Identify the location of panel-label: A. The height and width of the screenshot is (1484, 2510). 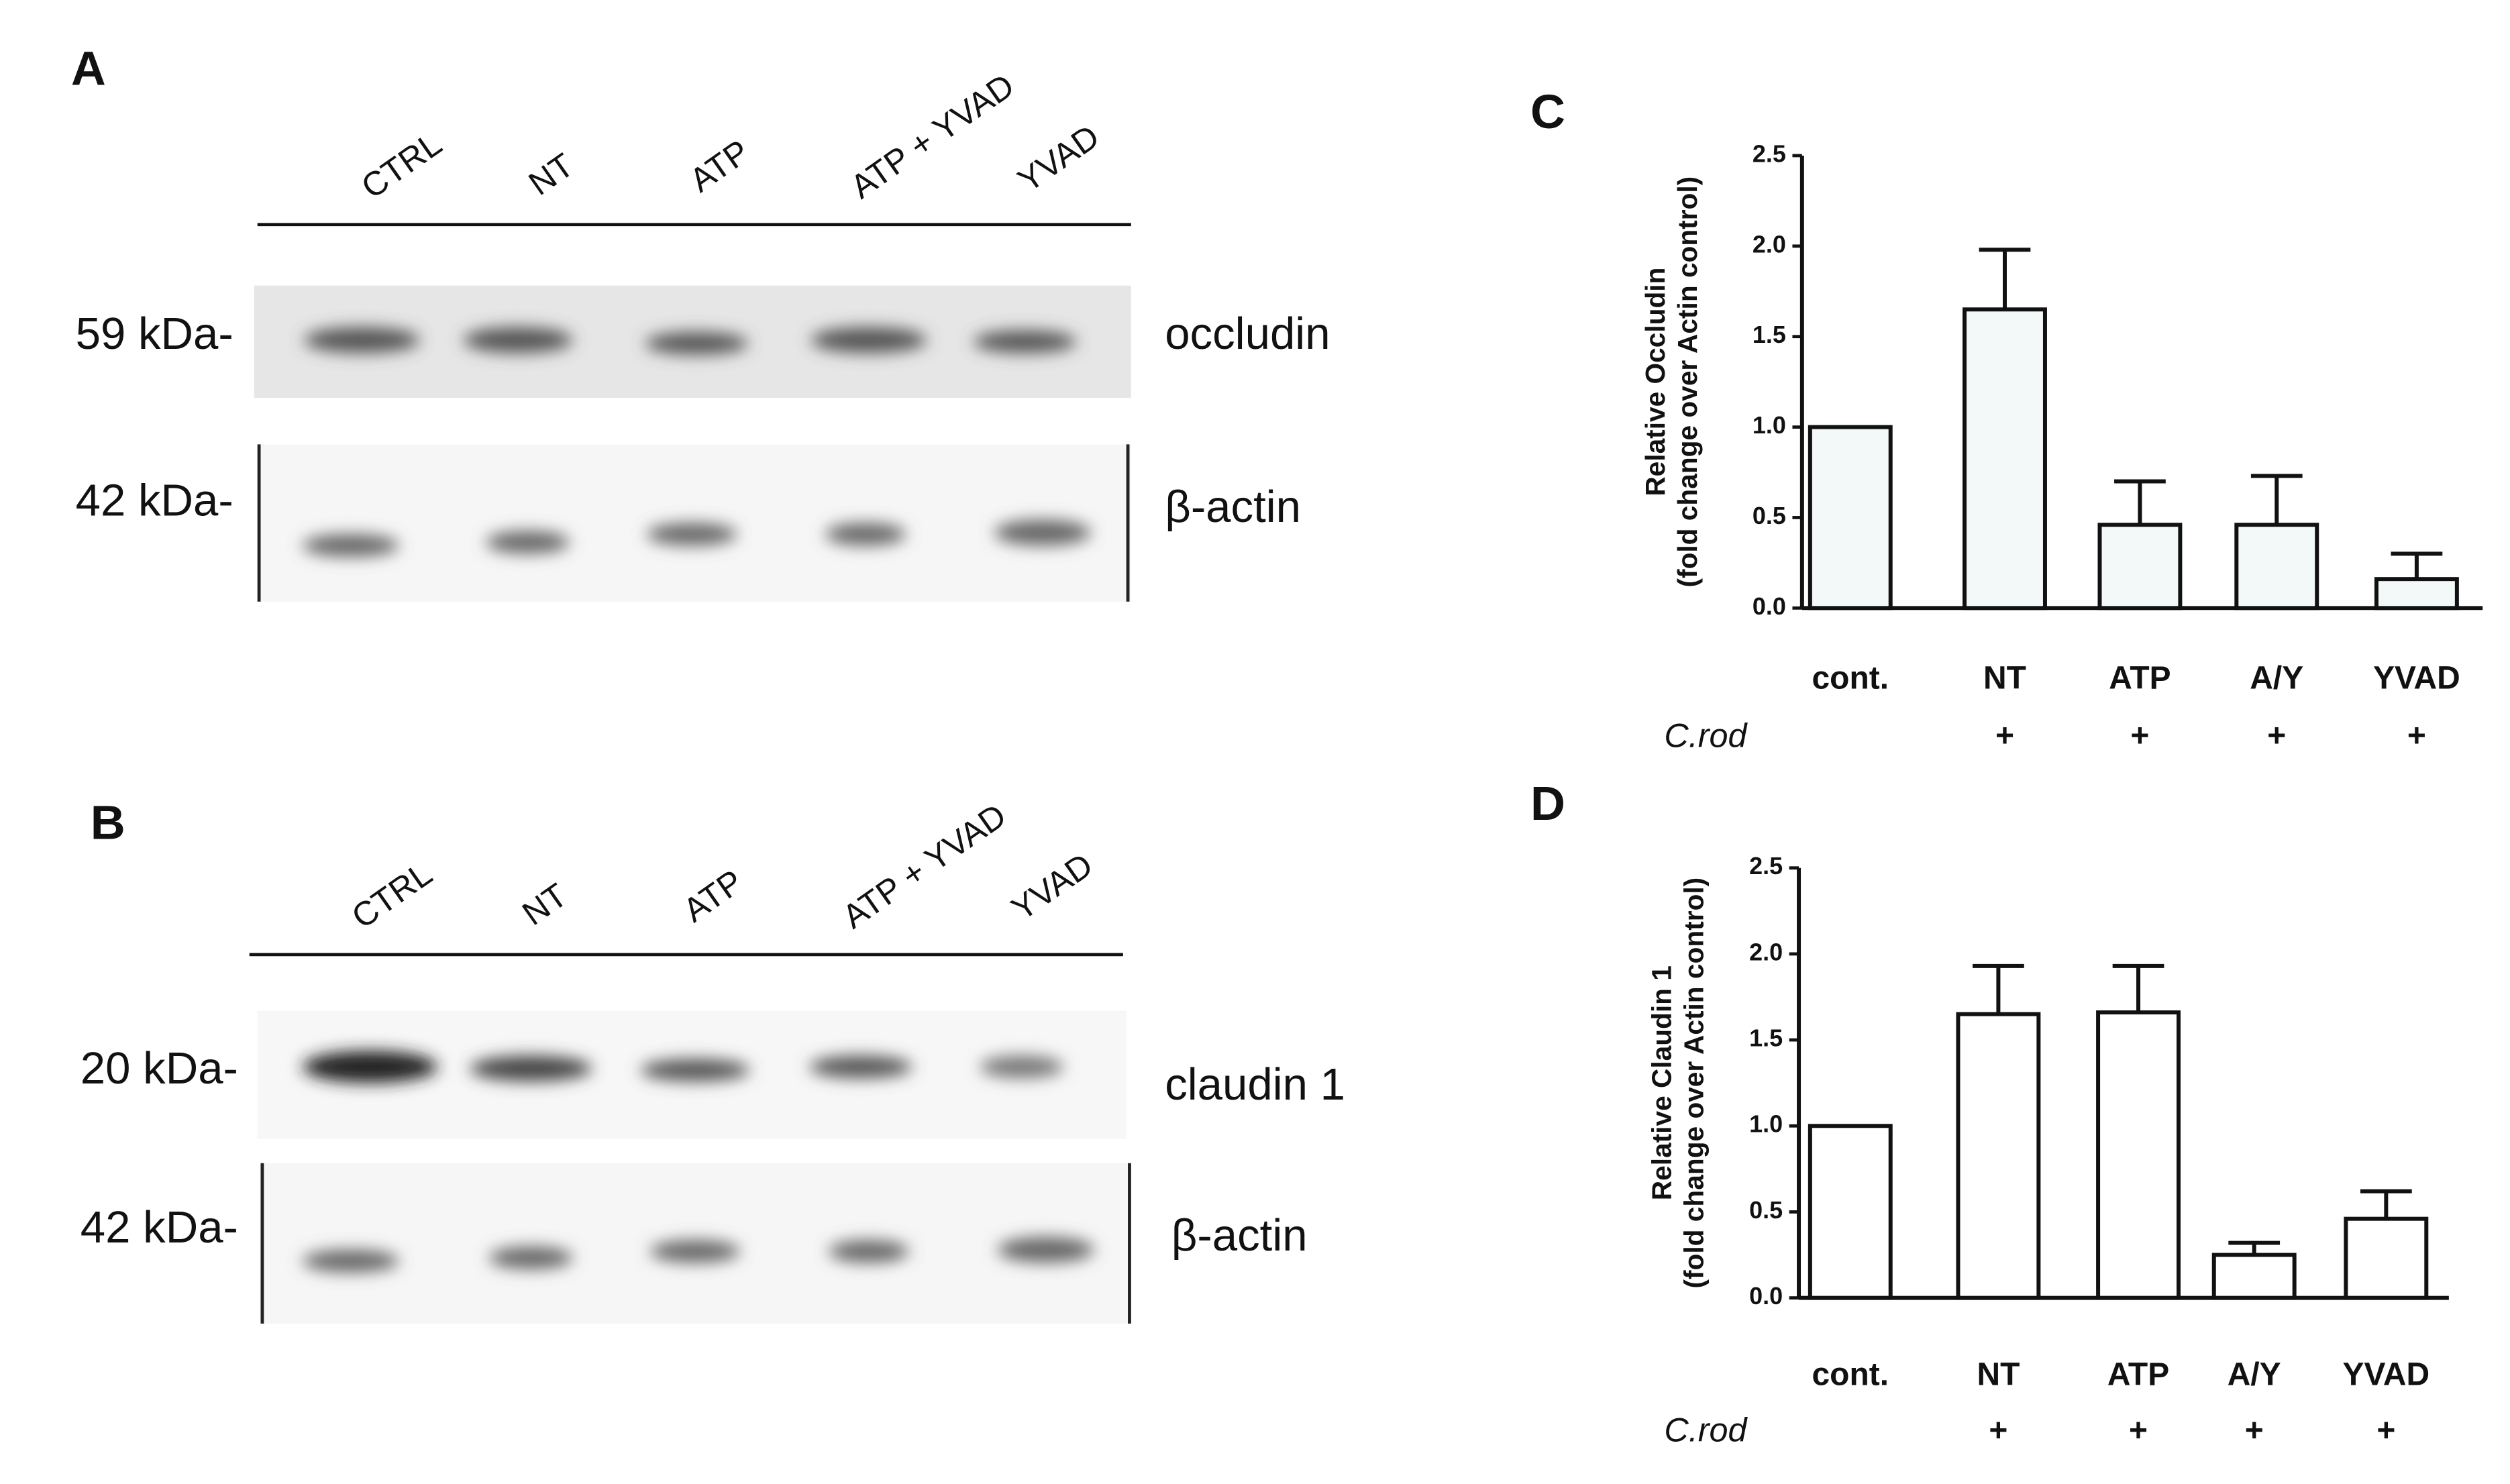
(88, 69).